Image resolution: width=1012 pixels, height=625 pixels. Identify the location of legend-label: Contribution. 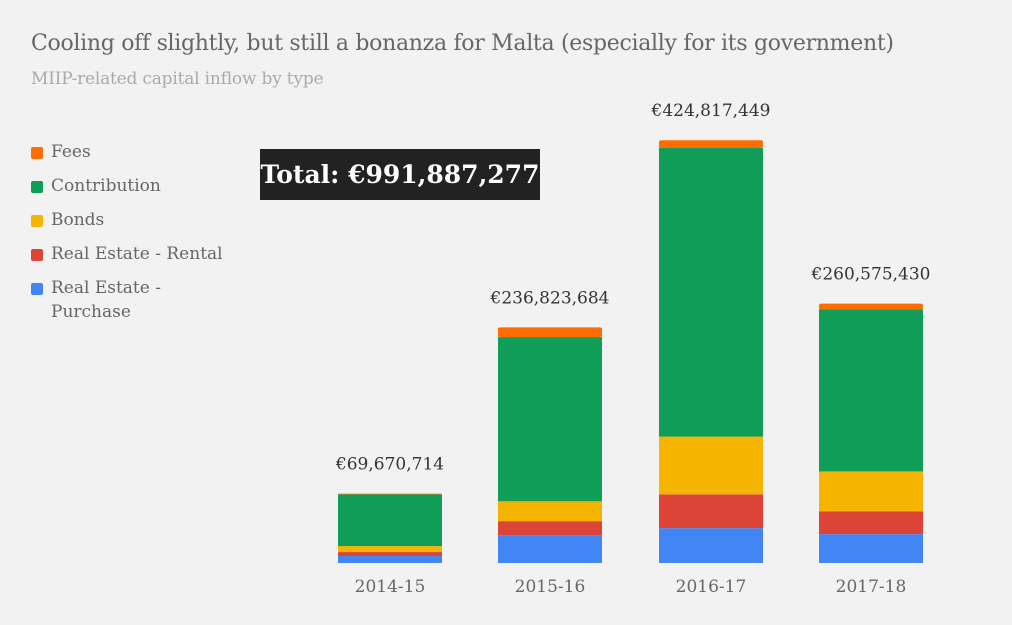
(106, 186).